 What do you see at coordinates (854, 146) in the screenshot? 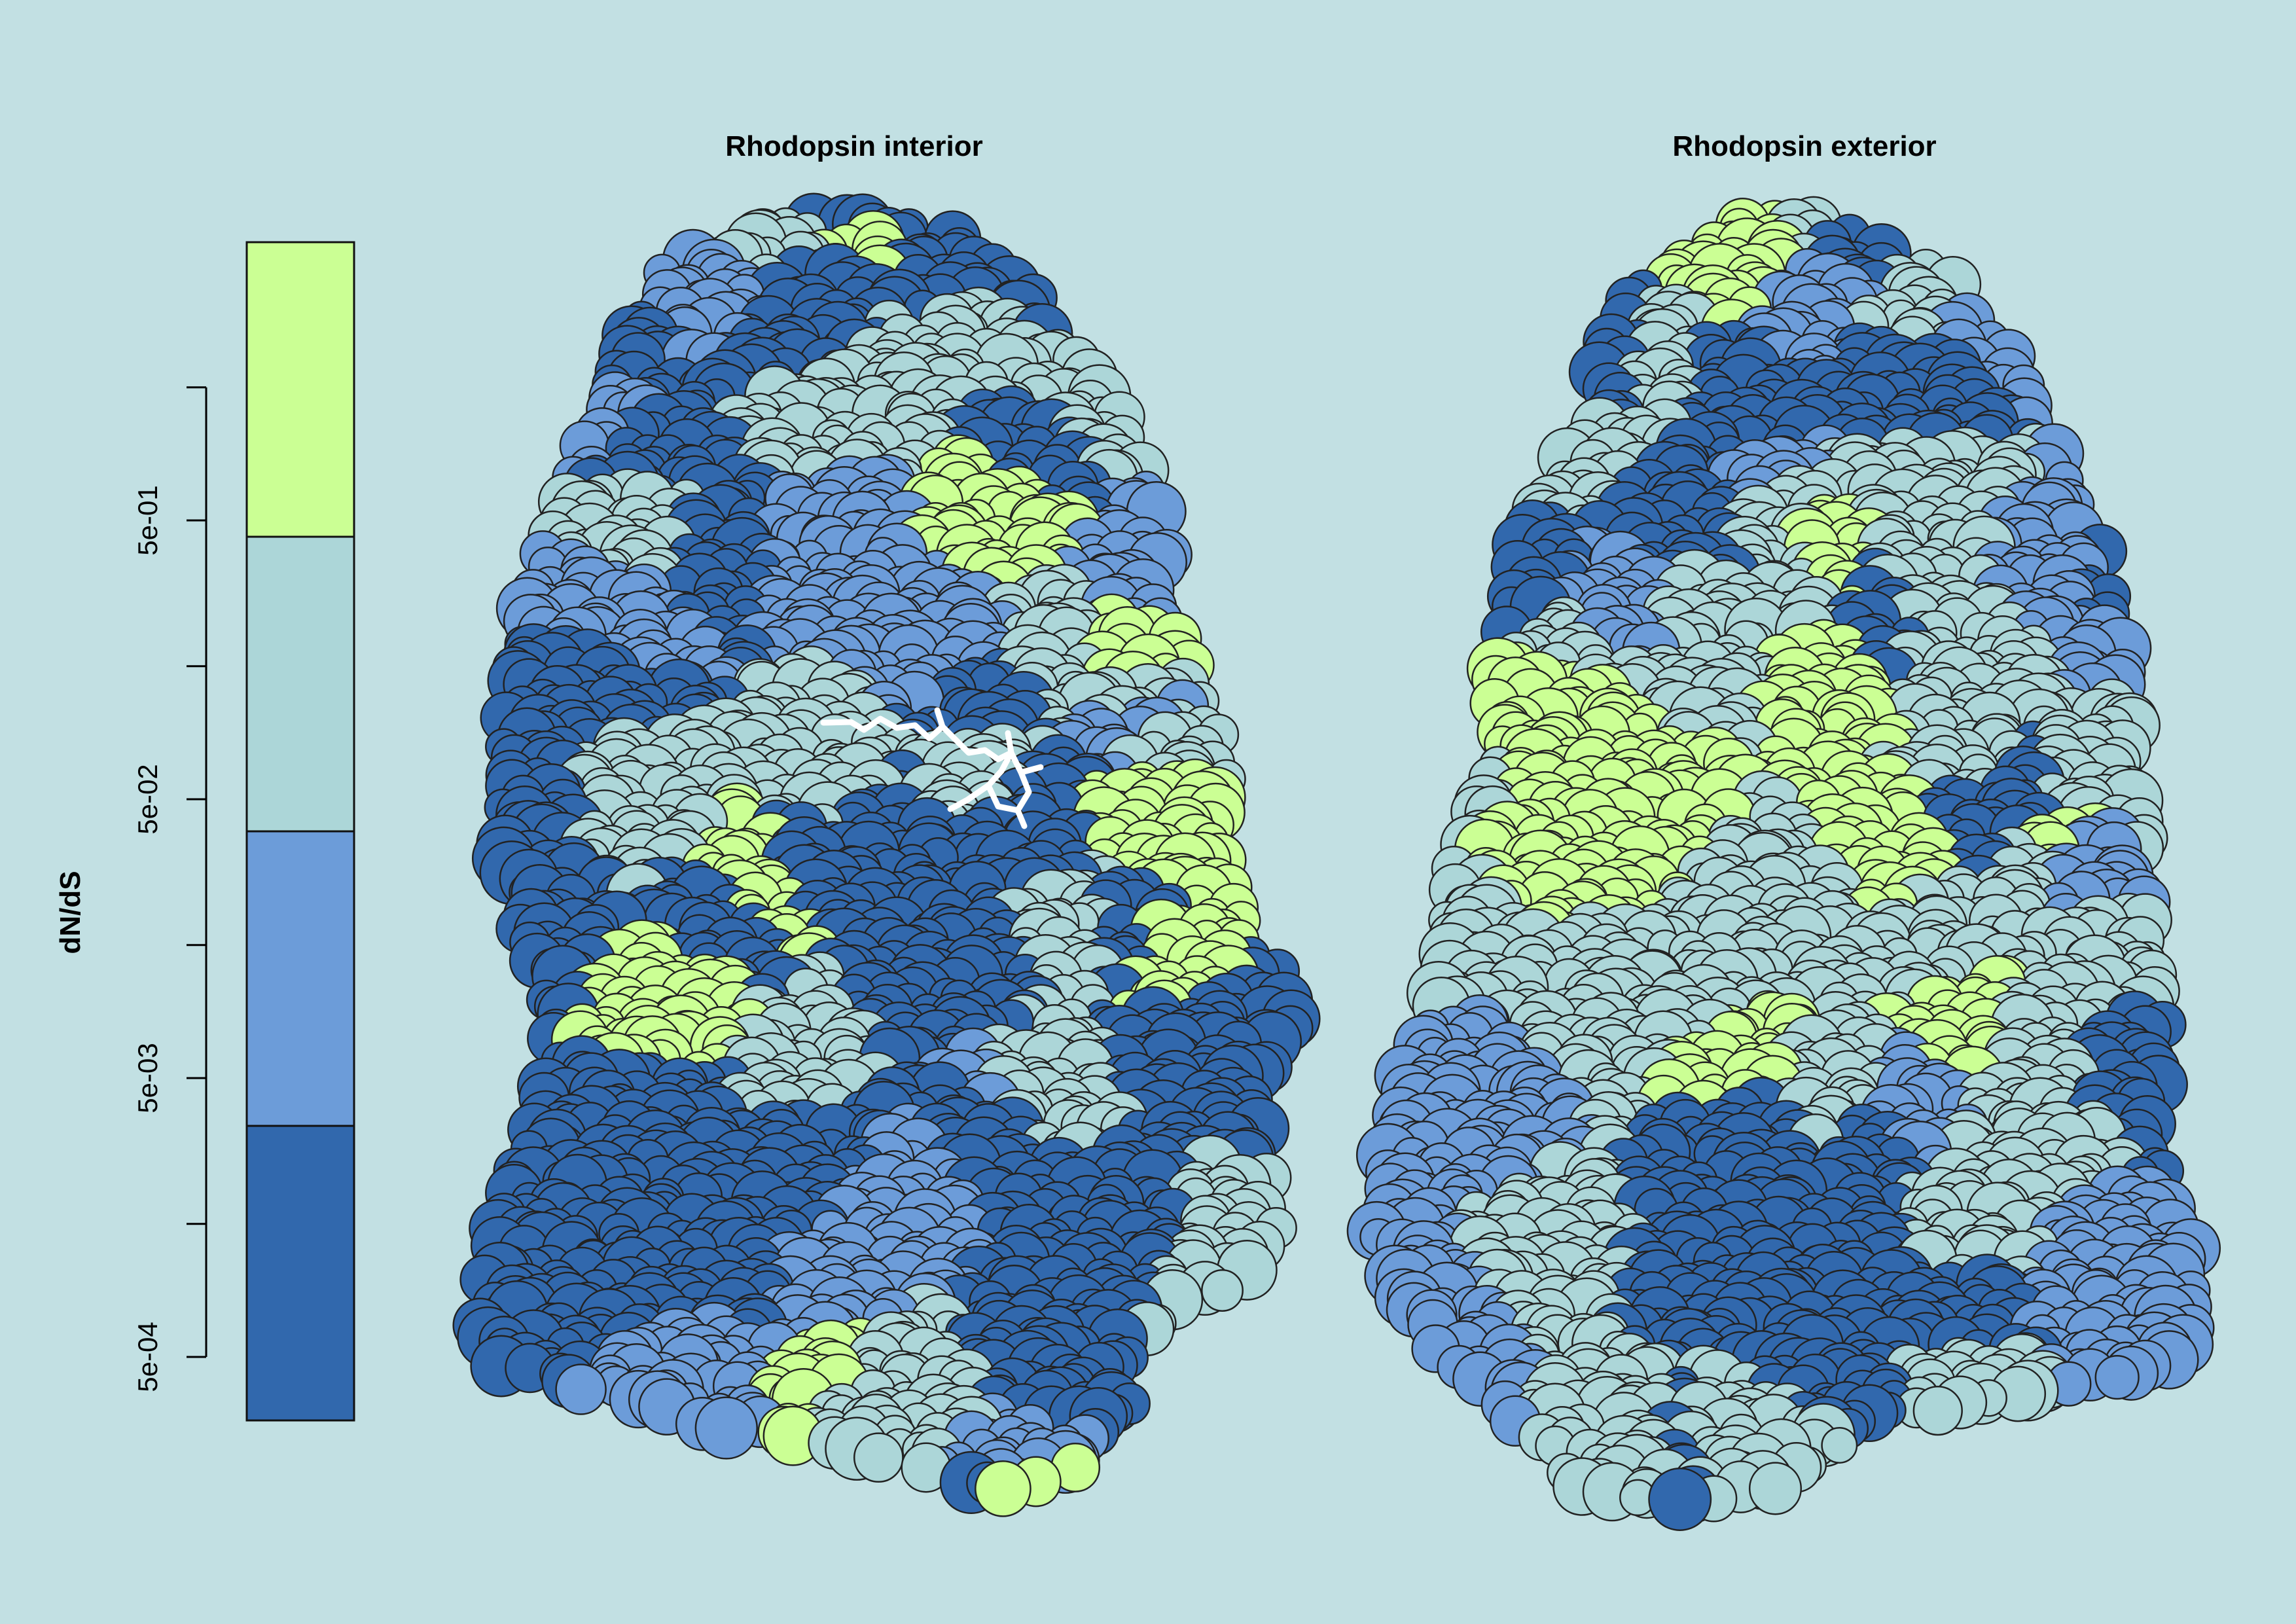
I see `panel-title-interior: Rhodopsin interior` at bounding box center [854, 146].